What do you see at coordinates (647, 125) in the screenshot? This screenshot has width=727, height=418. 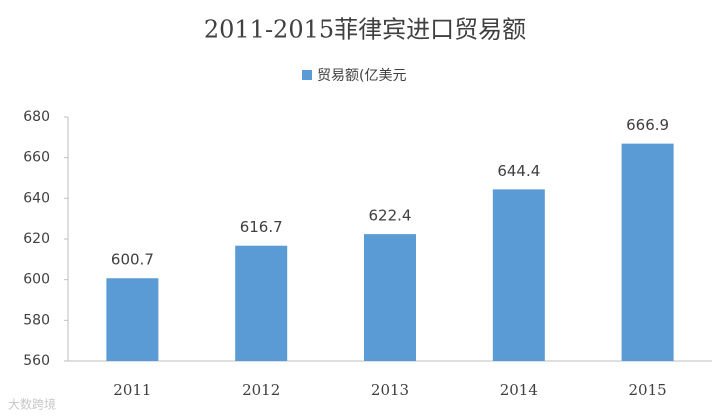 I see `data-label: 666.9` at bounding box center [647, 125].